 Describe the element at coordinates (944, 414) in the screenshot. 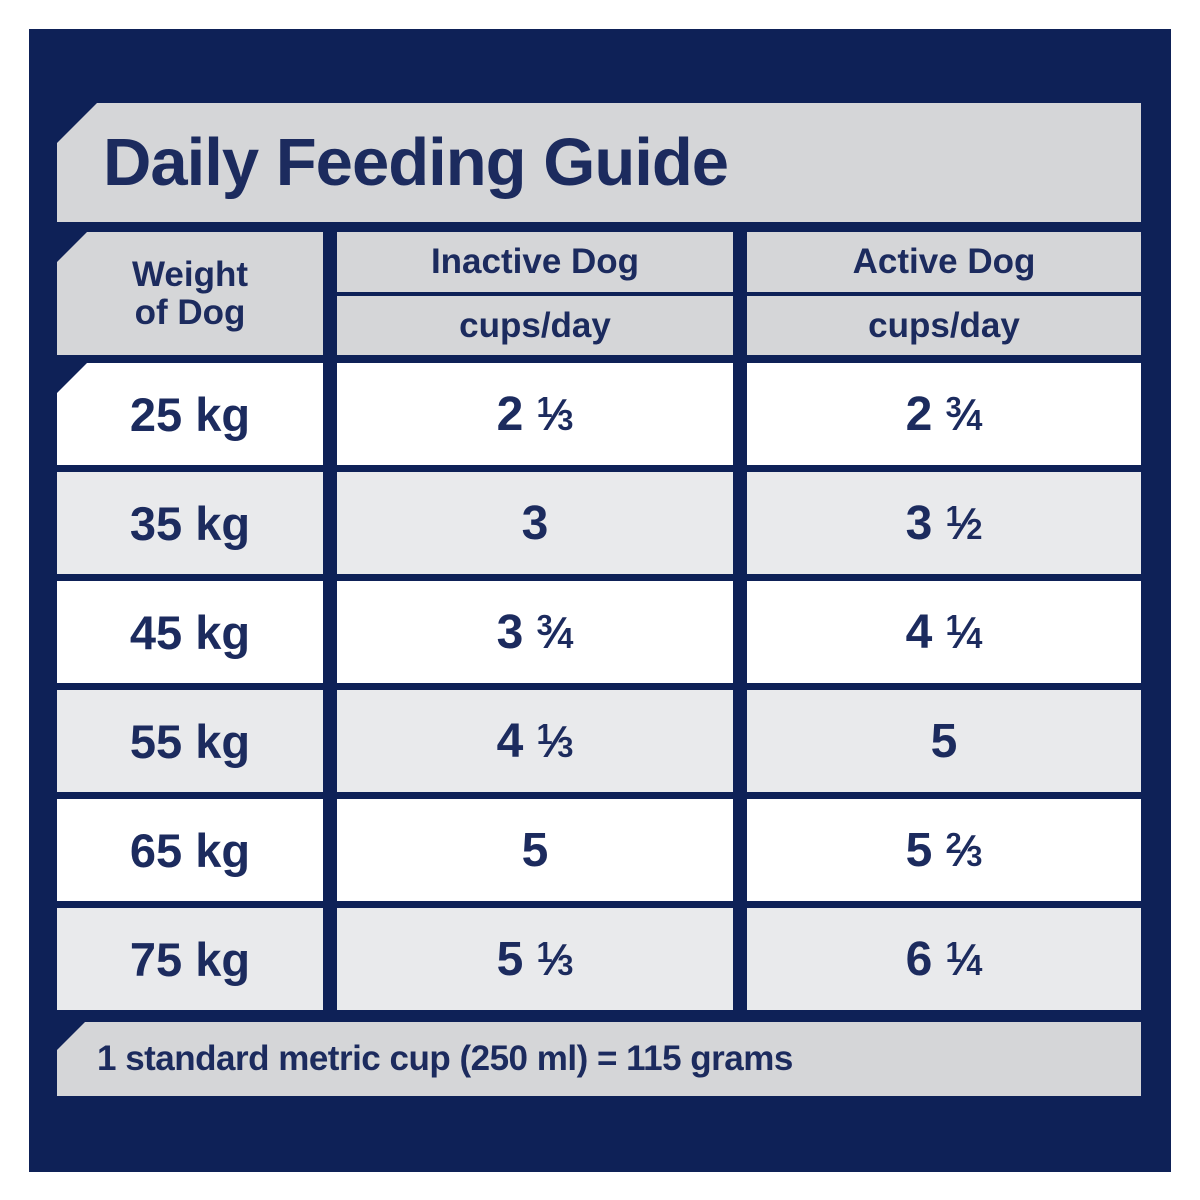

I see `active-cups-cell: 2 3⁄4` at that location.